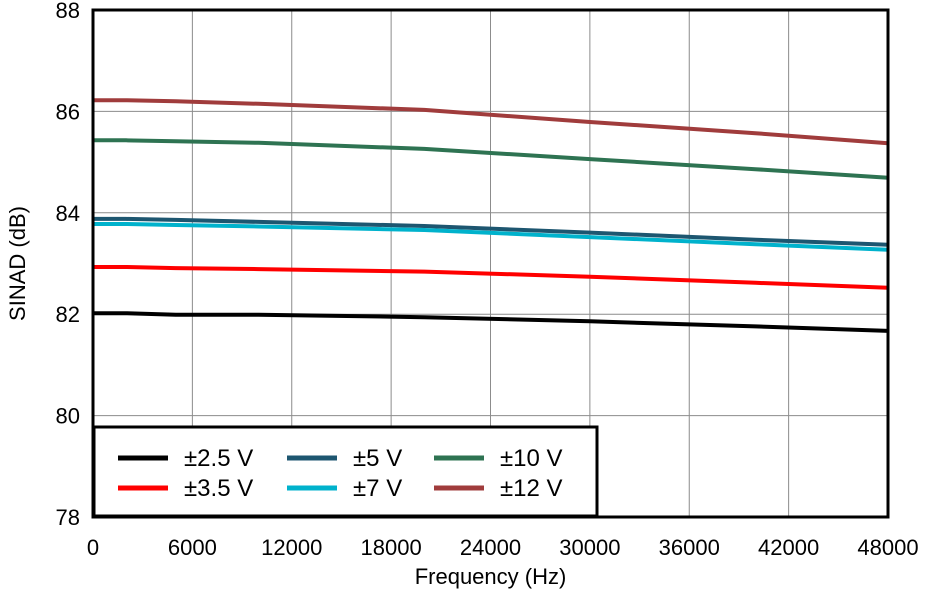 The image size is (928, 590). Describe the element at coordinates (531, 458) in the screenshot. I see `legend-label: ±10 V` at that location.